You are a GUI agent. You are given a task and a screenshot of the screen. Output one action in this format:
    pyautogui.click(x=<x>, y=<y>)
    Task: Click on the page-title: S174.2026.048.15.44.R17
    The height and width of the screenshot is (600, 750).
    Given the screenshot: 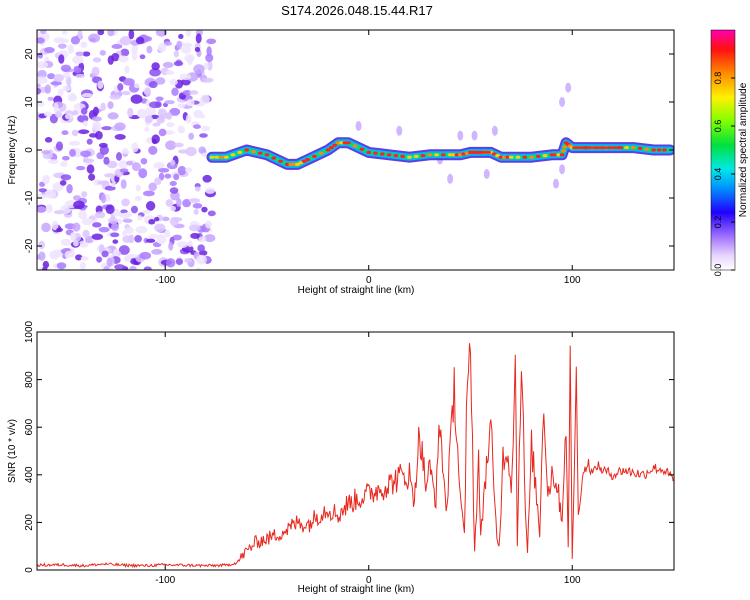 What is the action you would take?
    pyautogui.click(x=357, y=10)
    